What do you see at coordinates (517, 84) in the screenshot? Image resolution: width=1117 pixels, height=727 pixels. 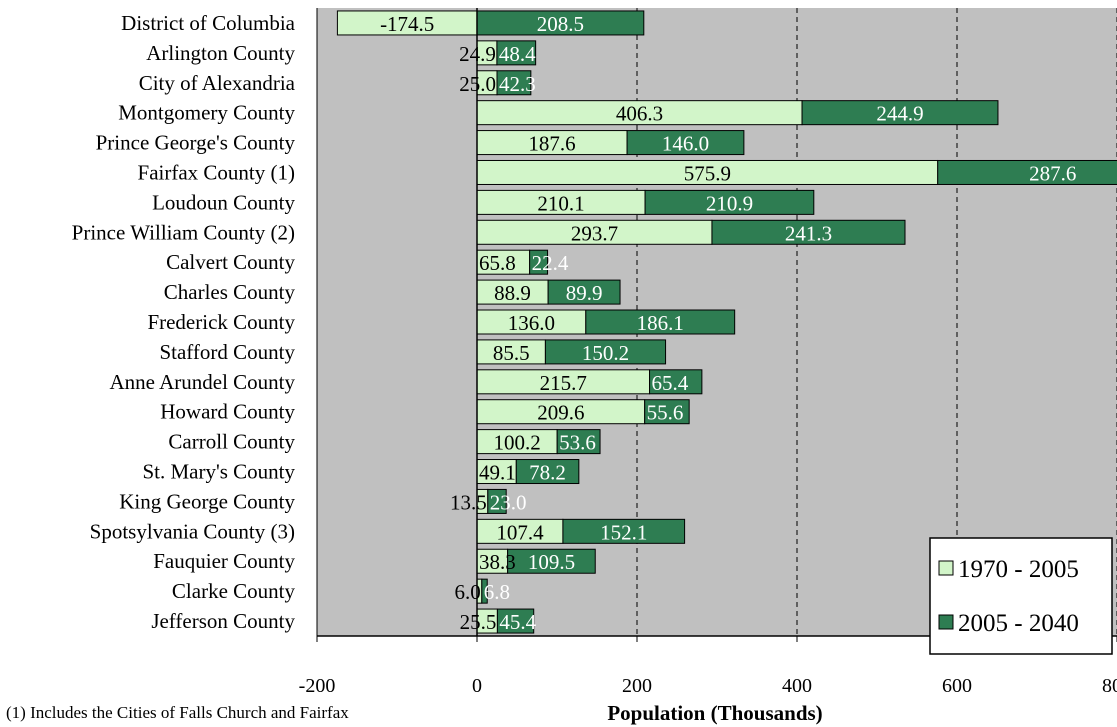 I see `value-label-2005-2040: 42.3` at bounding box center [517, 84].